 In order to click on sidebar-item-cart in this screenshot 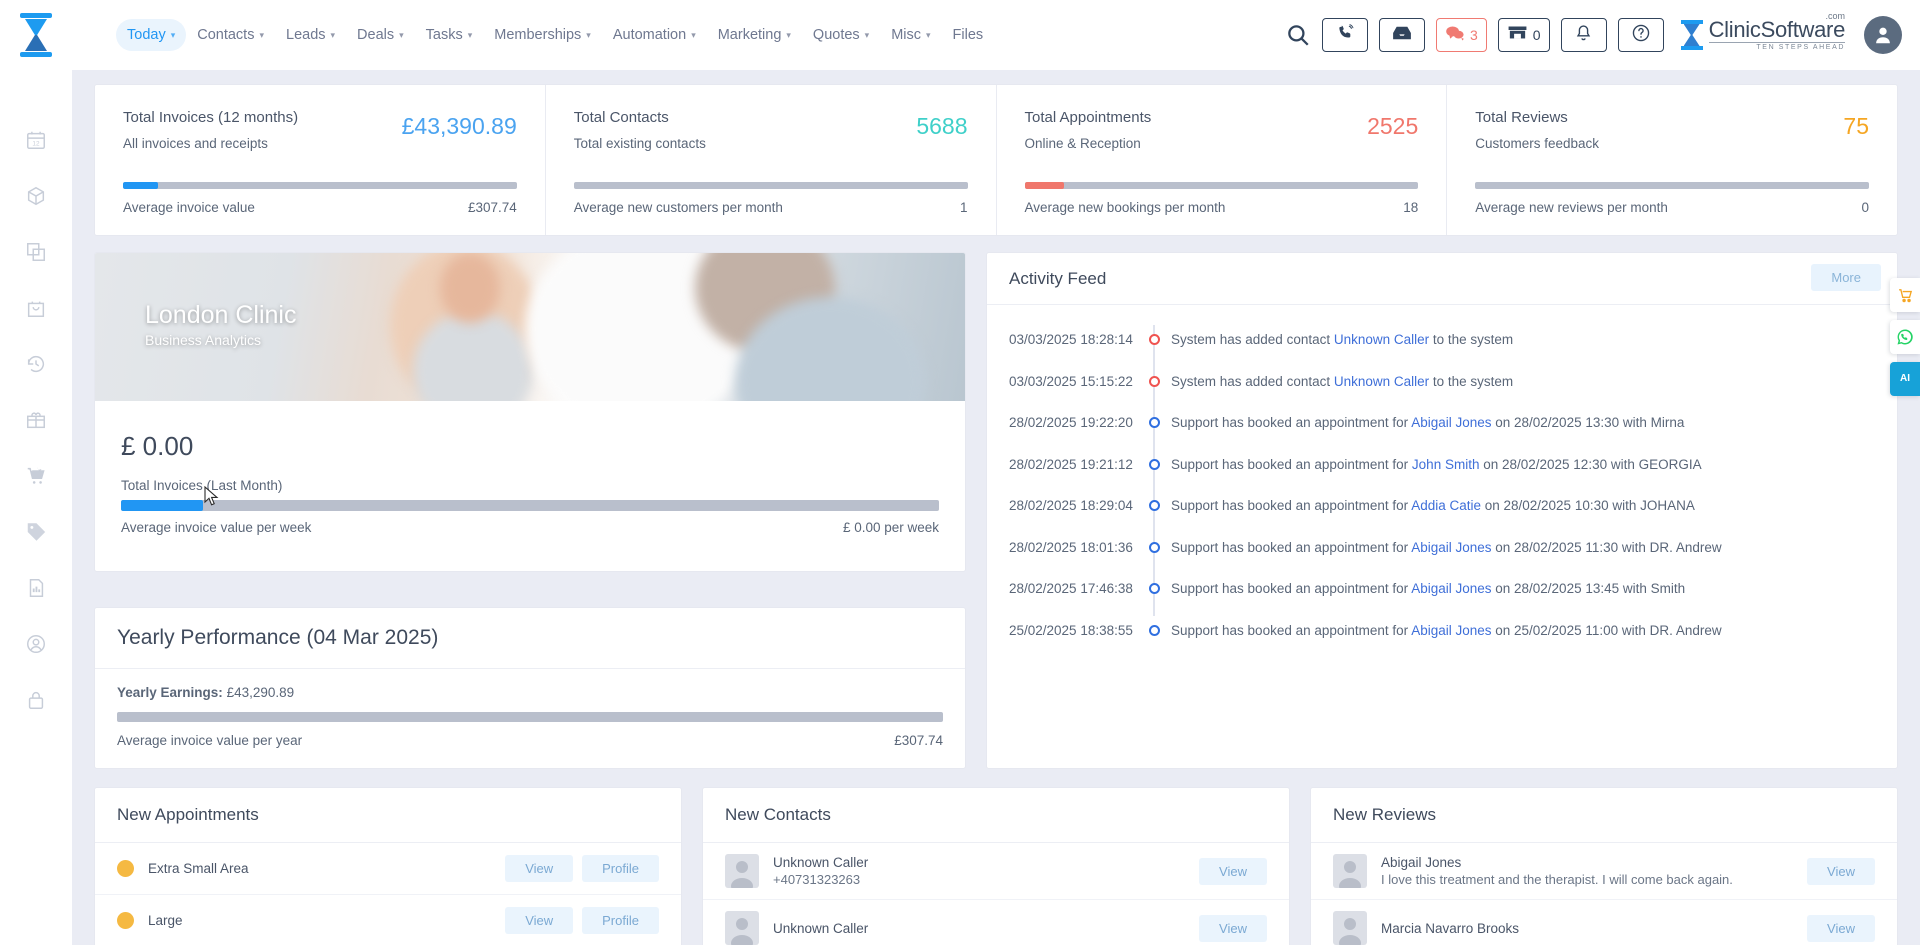, I will do `click(36, 476)`.